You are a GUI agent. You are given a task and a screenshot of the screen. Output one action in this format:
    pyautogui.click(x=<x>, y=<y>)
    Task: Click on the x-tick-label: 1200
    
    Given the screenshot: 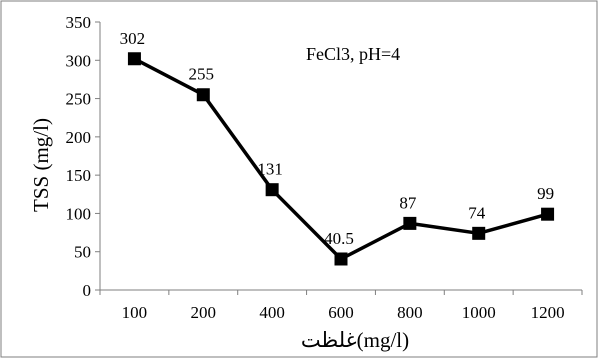 What is the action you would take?
    pyautogui.click(x=548, y=312)
    